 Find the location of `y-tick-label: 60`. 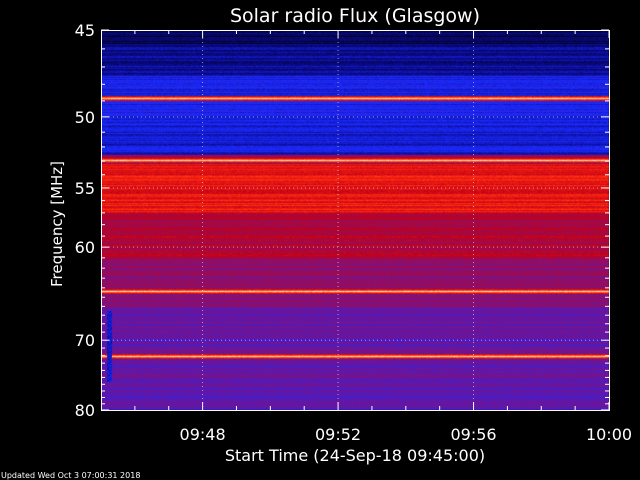

y-tick-label: 60 is located at coordinates (85, 247).